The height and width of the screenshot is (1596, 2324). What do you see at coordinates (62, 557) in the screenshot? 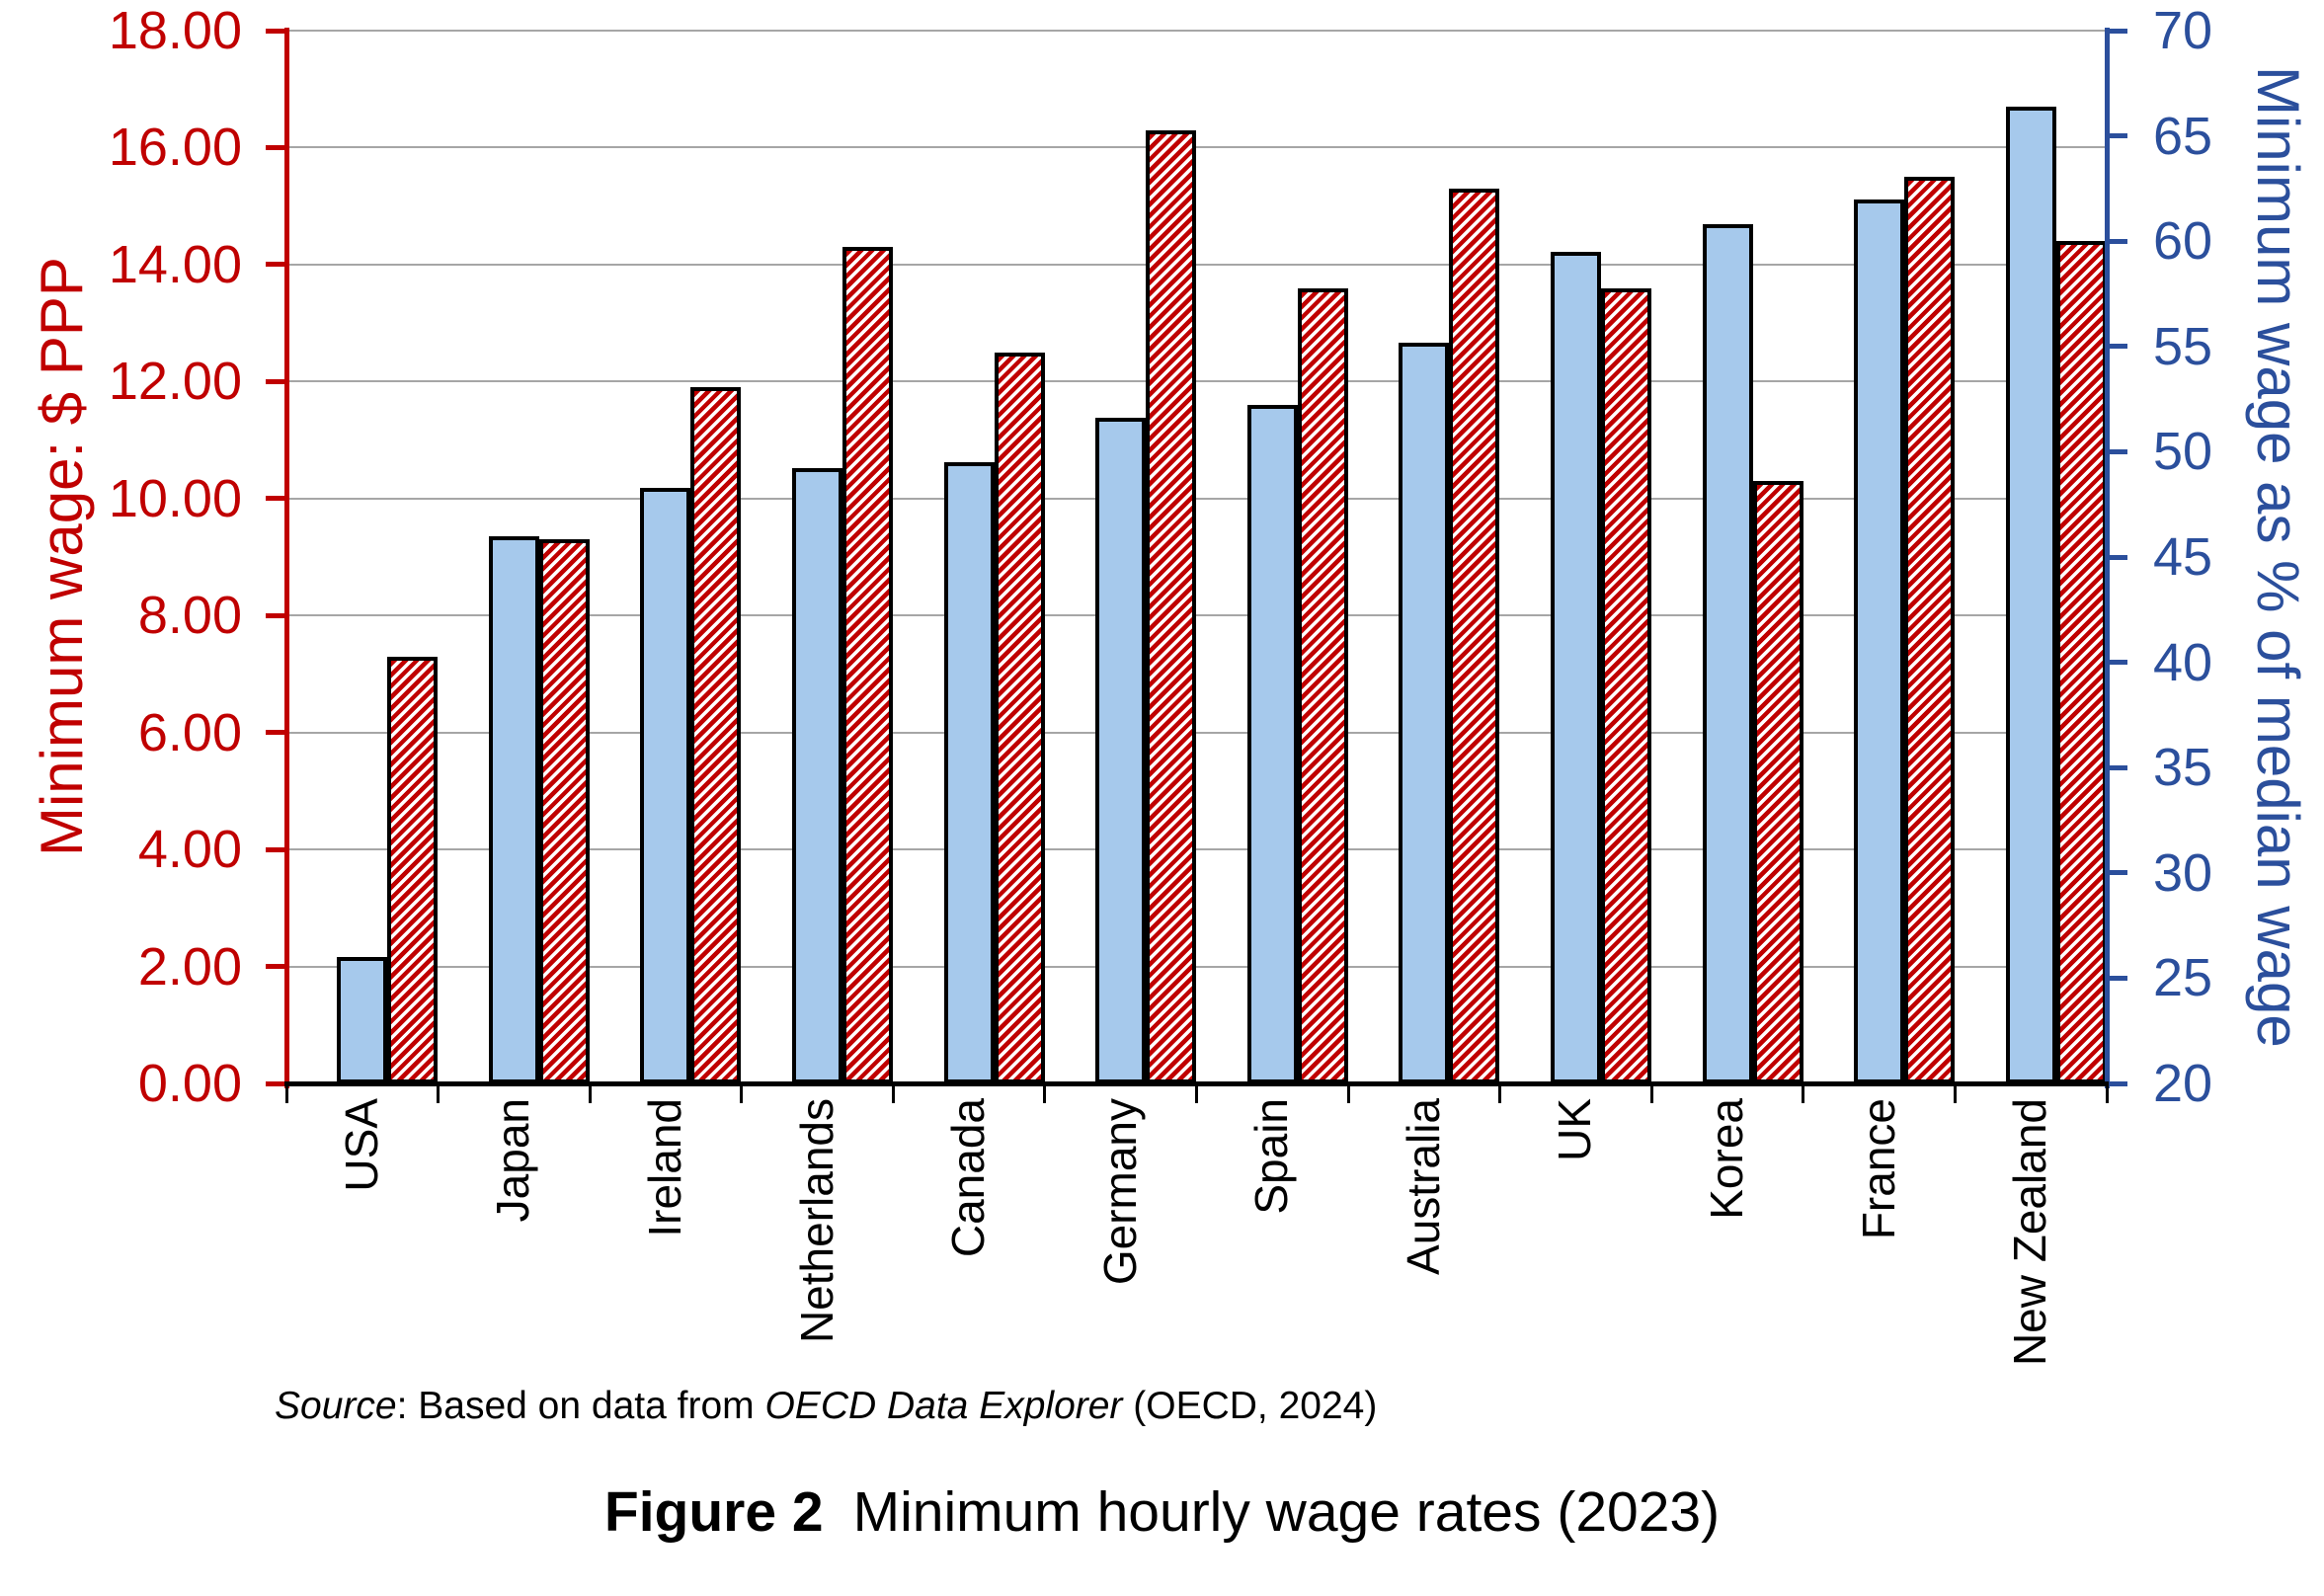
I see `left-axis-title: Minimum wage: $ PPP` at bounding box center [62, 557].